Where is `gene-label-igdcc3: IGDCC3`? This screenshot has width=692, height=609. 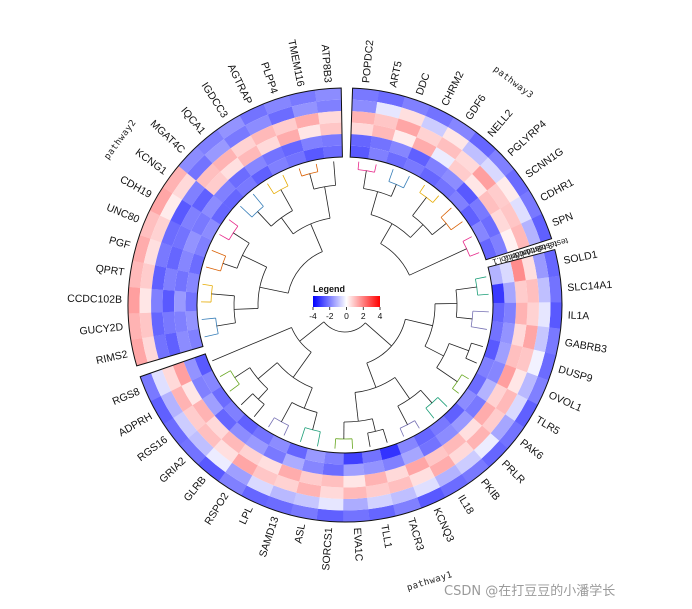 gene-label-igdcc3: IGDCC3 is located at coordinates (215, 100).